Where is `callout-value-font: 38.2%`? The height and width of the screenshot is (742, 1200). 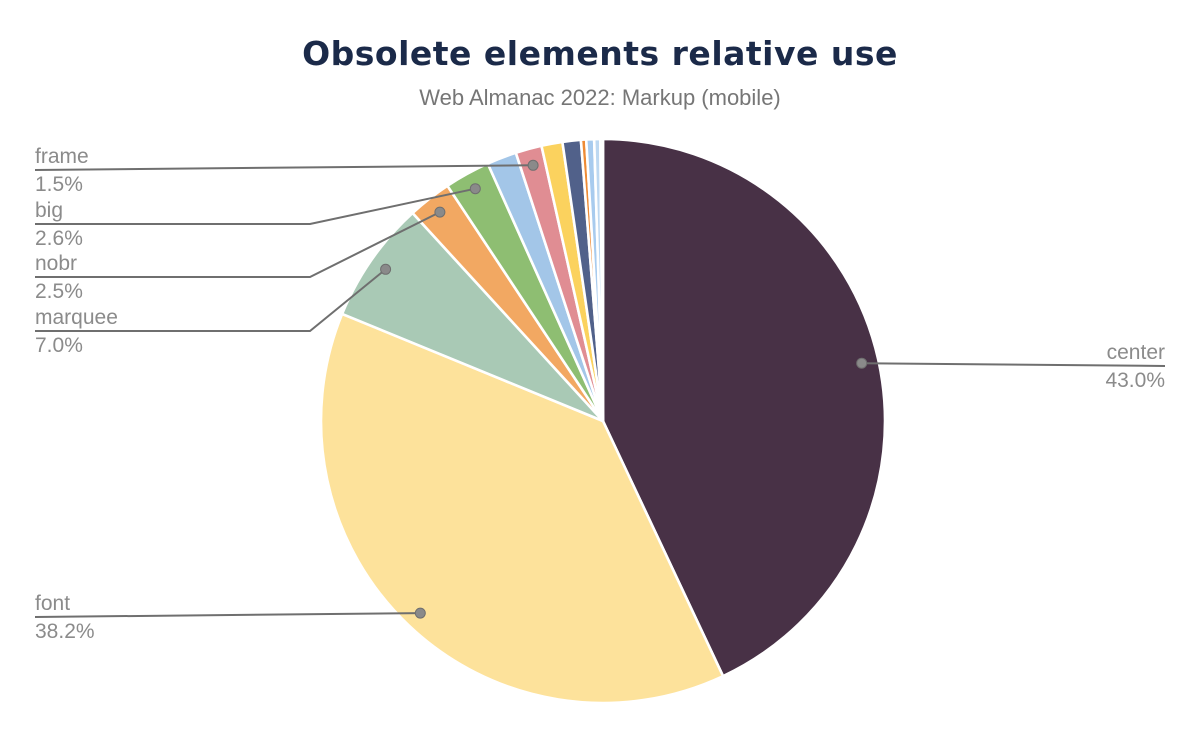
callout-value-font: 38.2% is located at coordinates (65, 631).